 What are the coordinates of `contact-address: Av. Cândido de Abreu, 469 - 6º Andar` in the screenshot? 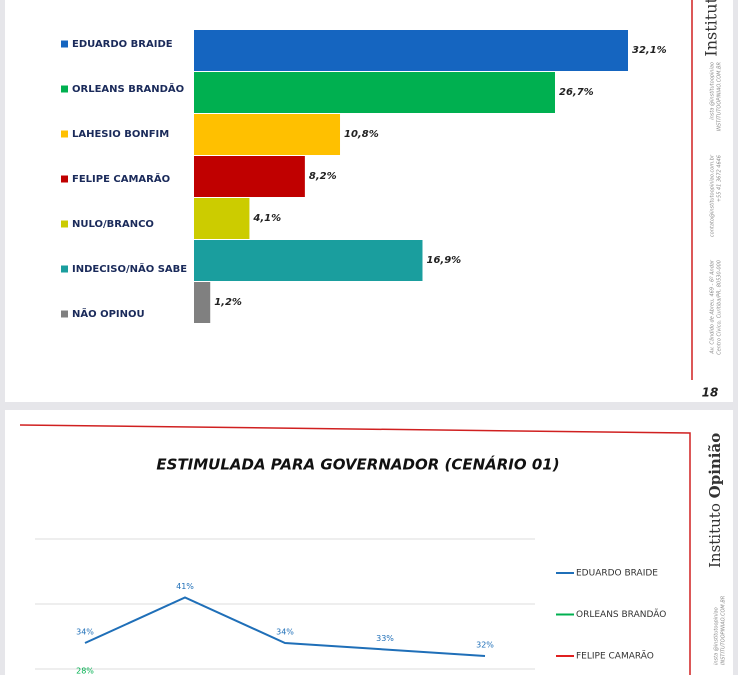 It's located at (712, 307).